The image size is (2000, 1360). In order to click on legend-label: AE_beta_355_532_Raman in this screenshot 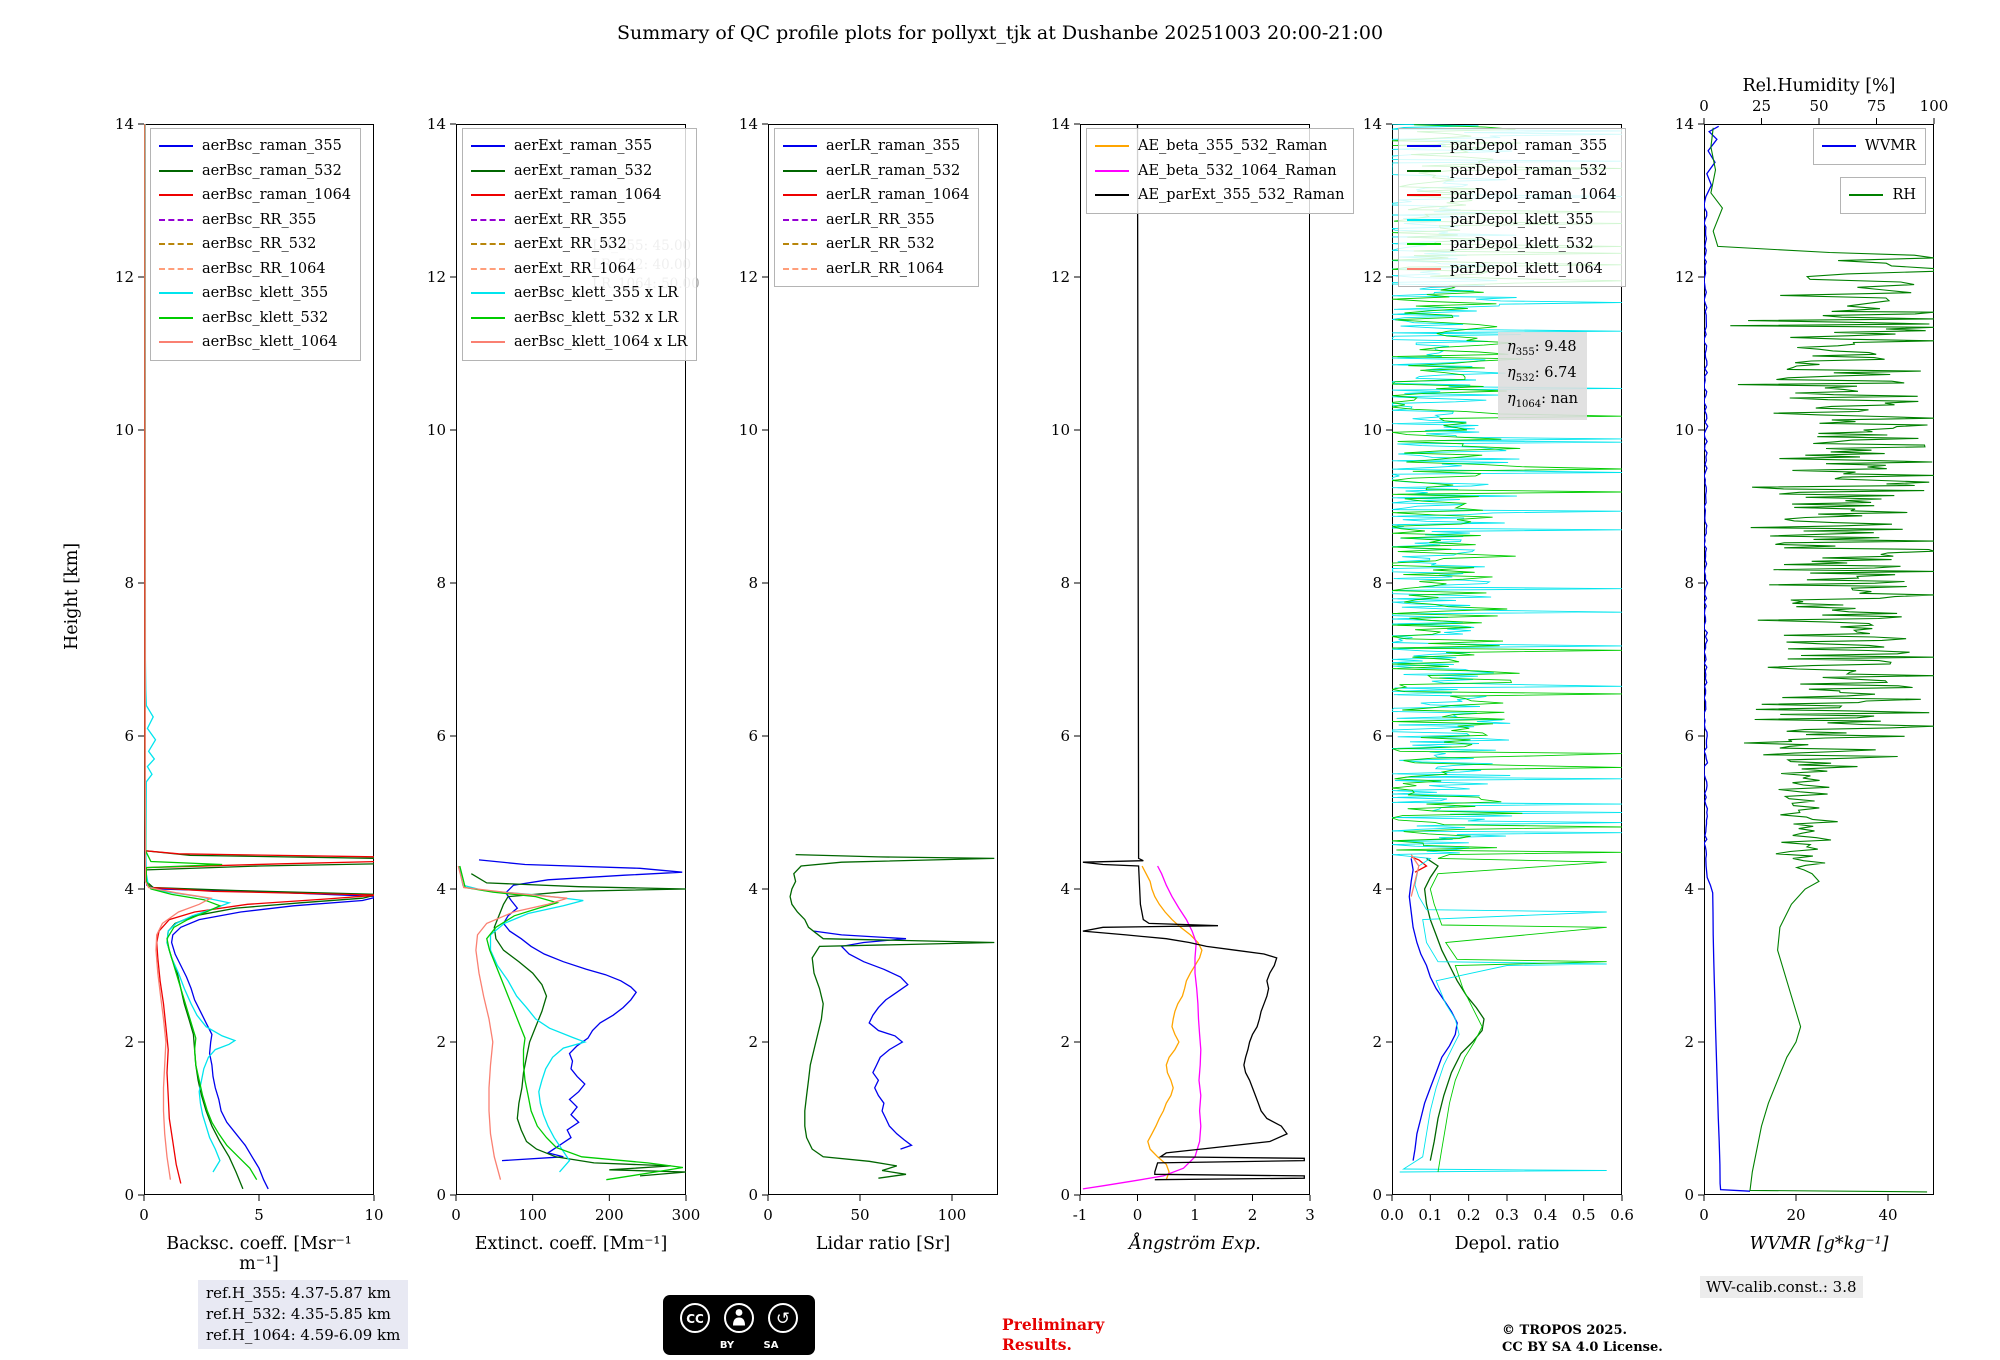, I will do `click(1233, 146)`.